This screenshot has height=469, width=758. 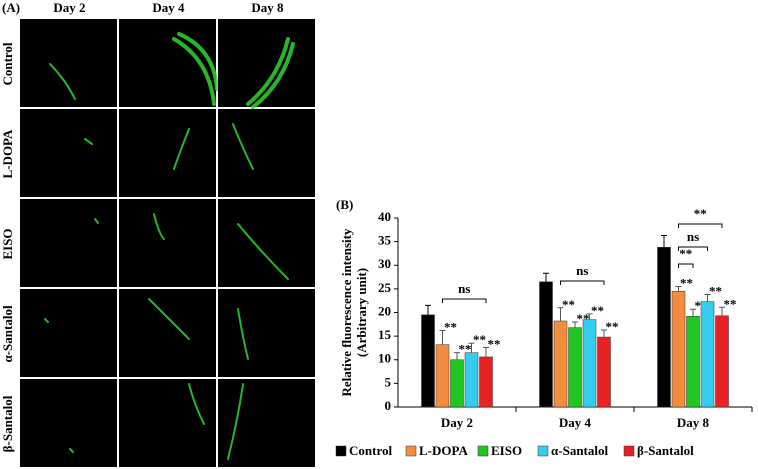 What do you see at coordinates (7, 153) in the screenshot?
I see `row-label: L-DOPA` at bounding box center [7, 153].